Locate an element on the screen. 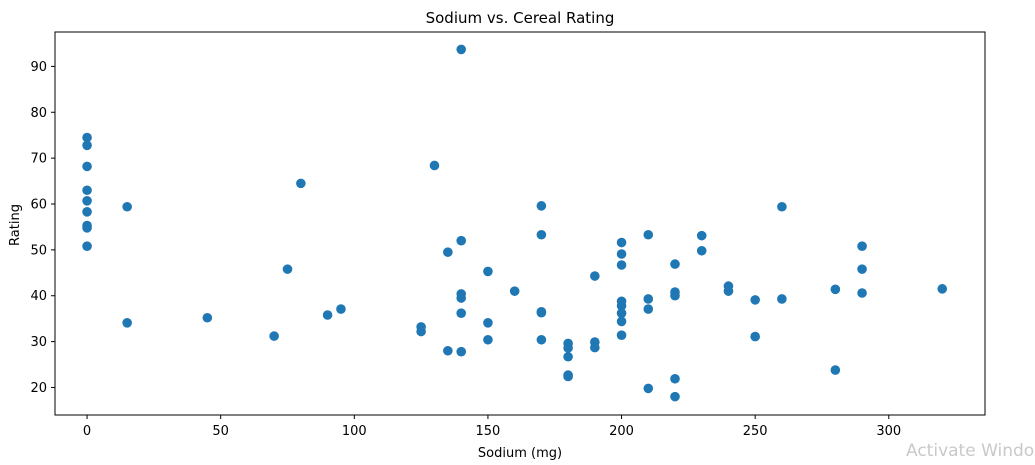  y-tick-label: 30 is located at coordinates (38, 342).